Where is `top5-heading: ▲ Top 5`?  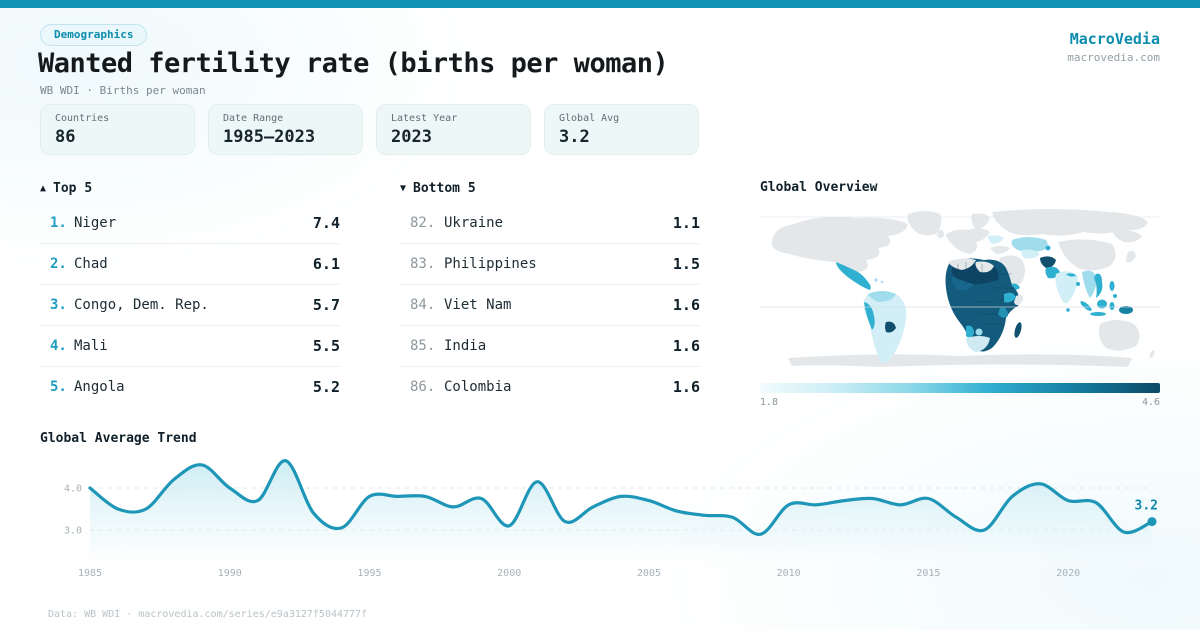 top5-heading: ▲ Top 5 is located at coordinates (190, 188).